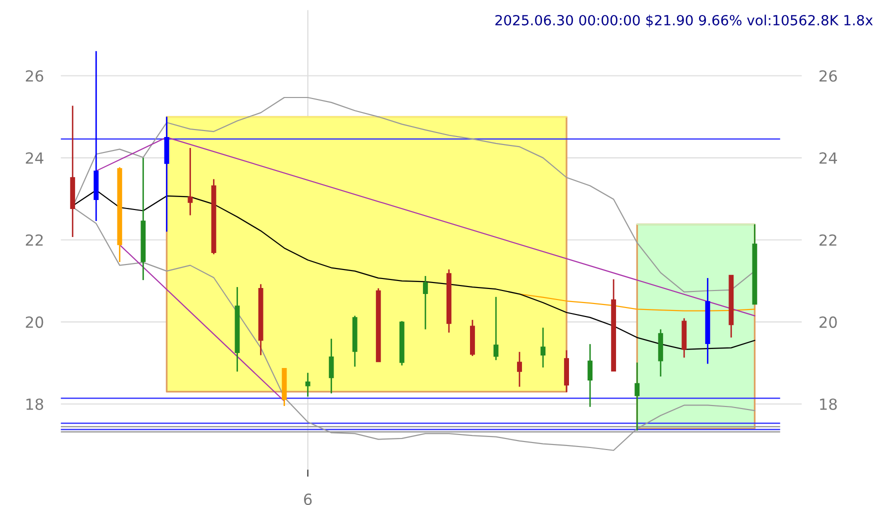 The height and width of the screenshot is (505, 882). What do you see at coordinates (828, 158) in the screenshot?
I see `y2-tick-label: 24` at bounding box center [828, 158].